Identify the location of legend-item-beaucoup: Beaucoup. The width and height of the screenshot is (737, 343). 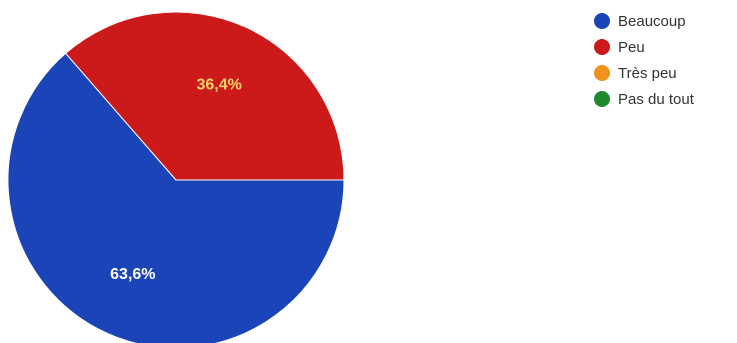
(644, 21).